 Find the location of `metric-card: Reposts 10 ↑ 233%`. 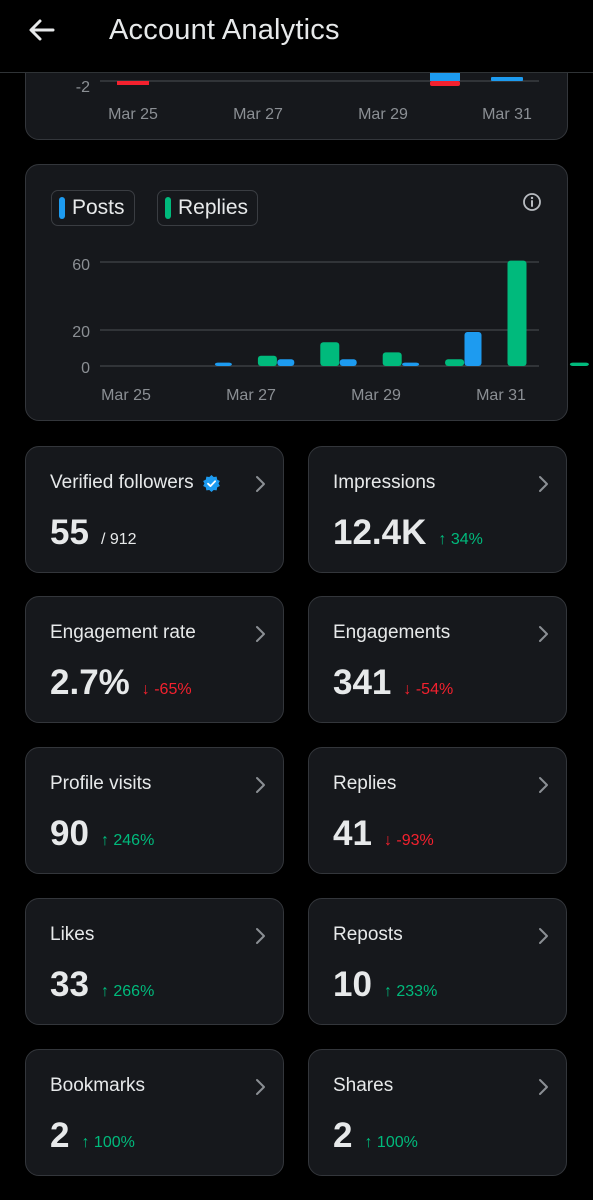

metric-card: Reposts 10 ↑ 233% is located at coordinates (437, 961).